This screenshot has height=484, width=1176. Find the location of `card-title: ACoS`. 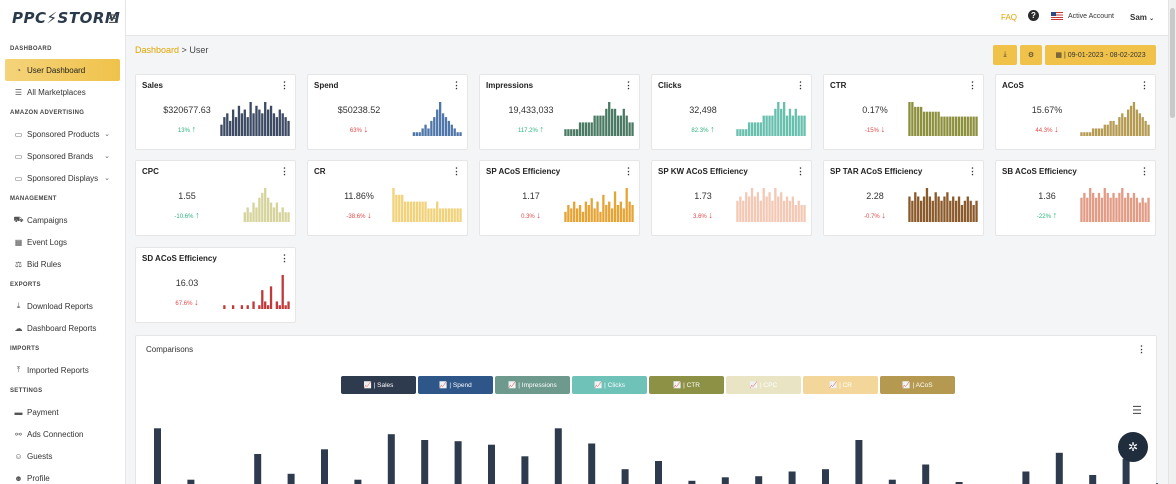

card-title: ACoS is located at coordinates (1013, 85).